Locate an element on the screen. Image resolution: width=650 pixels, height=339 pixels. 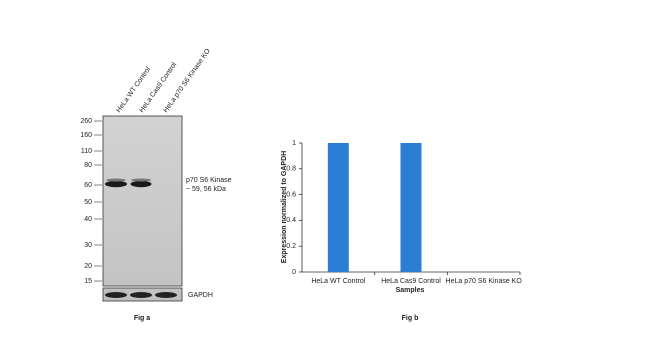
blot is located at coordinates (142, 201).